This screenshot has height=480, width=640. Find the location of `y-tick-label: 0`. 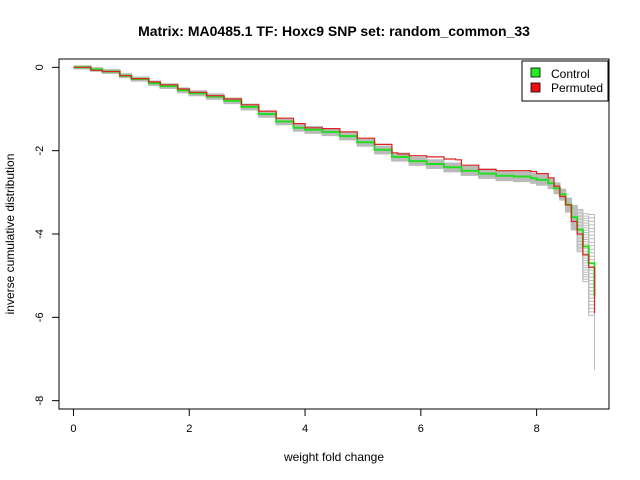

y-tick-label: 0 is located at coordinates (40, 67).